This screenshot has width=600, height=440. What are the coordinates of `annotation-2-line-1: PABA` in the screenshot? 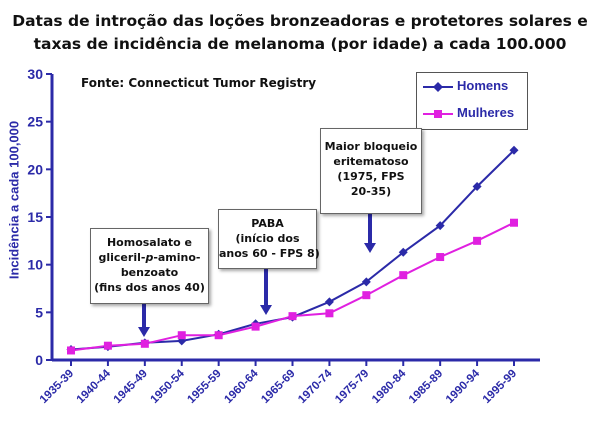 It's located at (267, 223).